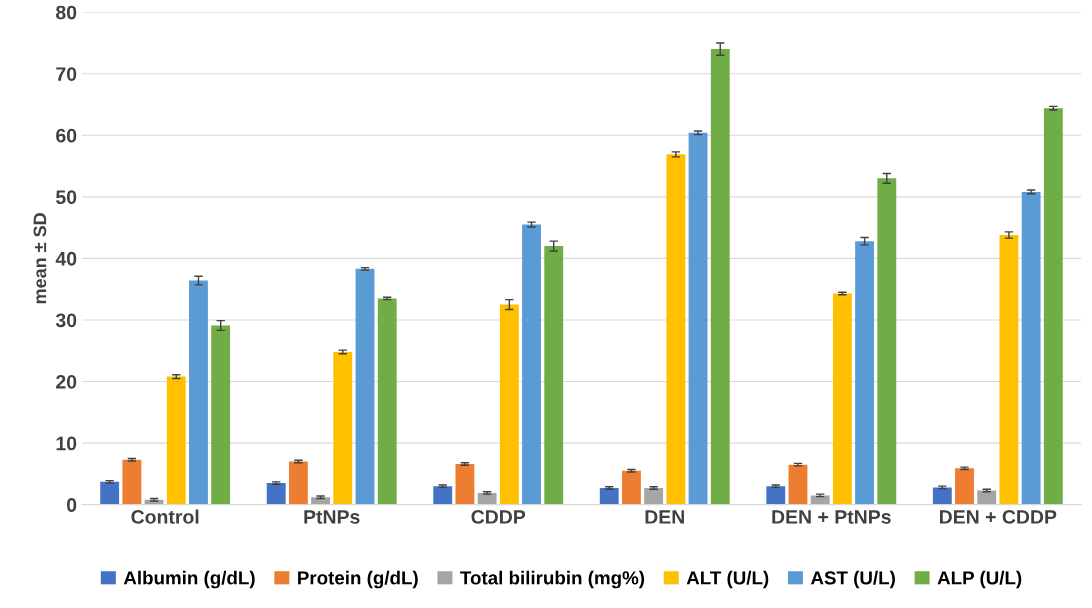 The width and height of the screenshot is (1092, 608). What do you see at coordinates (66, 443) in the screenshot?
I see `y-tick-label: 10` at bounding box center [66, 443].